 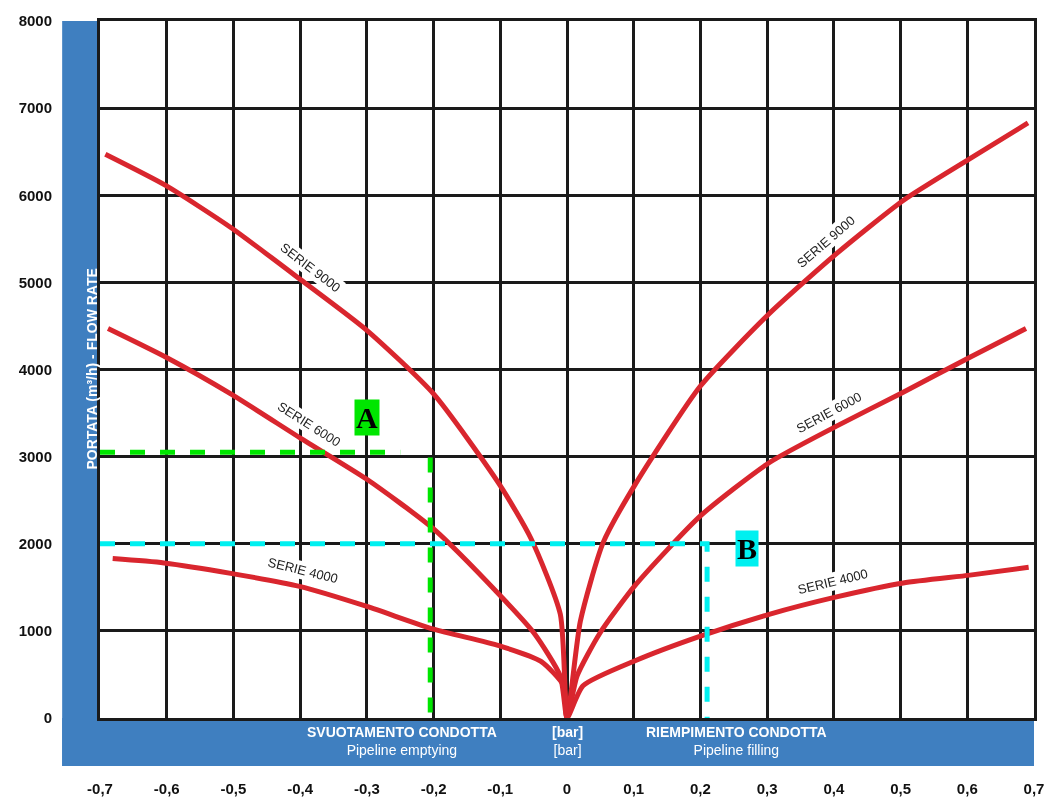 What do you see at coordinates (767, 788) in the screenshot?
I see `x-tick-label: 0,3` at bounding box center [767, 788].